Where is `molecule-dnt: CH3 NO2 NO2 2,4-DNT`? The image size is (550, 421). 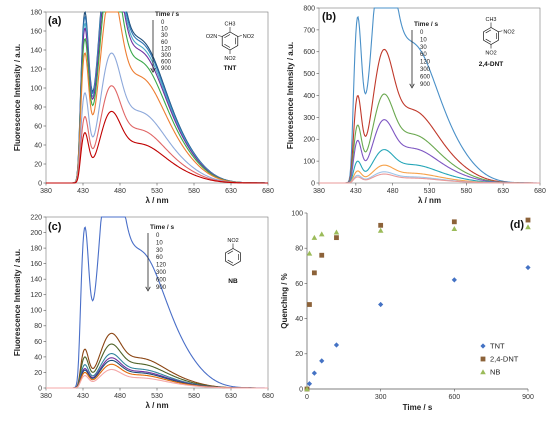
molecule-dnt: CH3 NO2 NO2 2,4-DNT is located at coordinates (497, 42).